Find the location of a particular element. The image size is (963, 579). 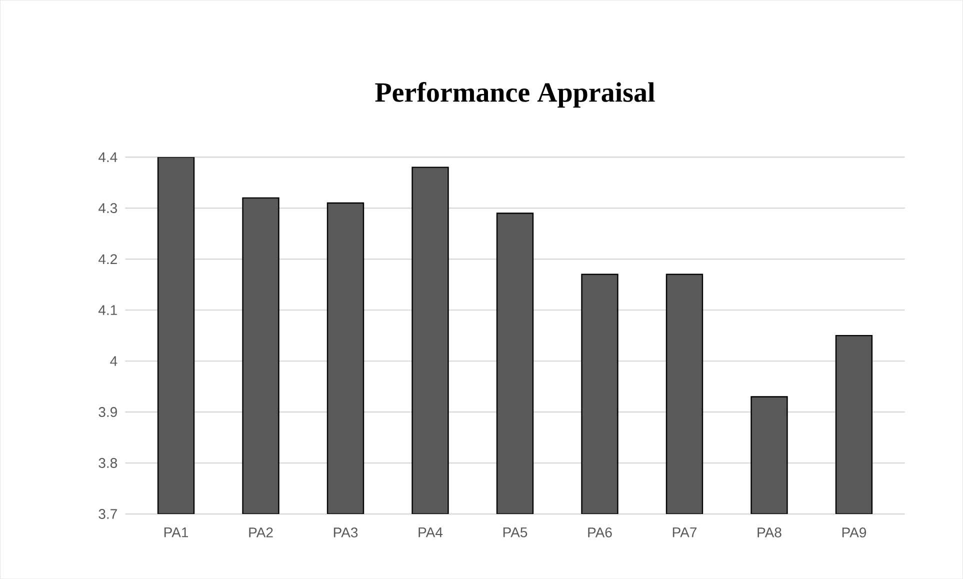

x-tick-label: PA7 is located at coordinates (684, 532).